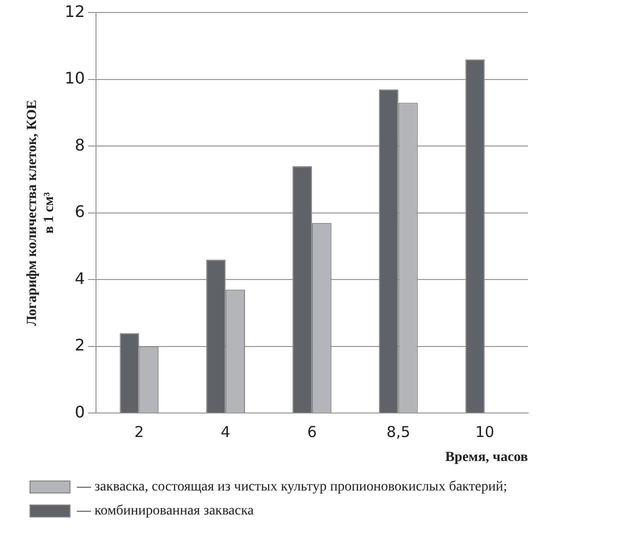  What do you see at coordinates (79, 278) in the screenshot?
I see `y-tick-label: 4` at bounding box center [79, 278].